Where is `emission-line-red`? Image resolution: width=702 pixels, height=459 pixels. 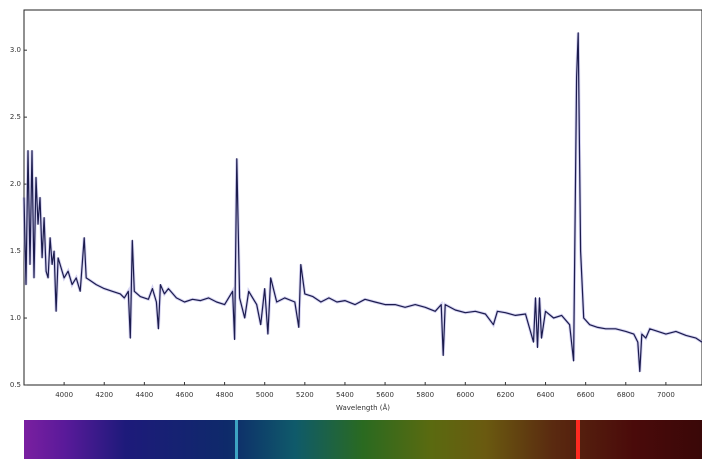
emission-line-red is located at coordinates (578, 439).